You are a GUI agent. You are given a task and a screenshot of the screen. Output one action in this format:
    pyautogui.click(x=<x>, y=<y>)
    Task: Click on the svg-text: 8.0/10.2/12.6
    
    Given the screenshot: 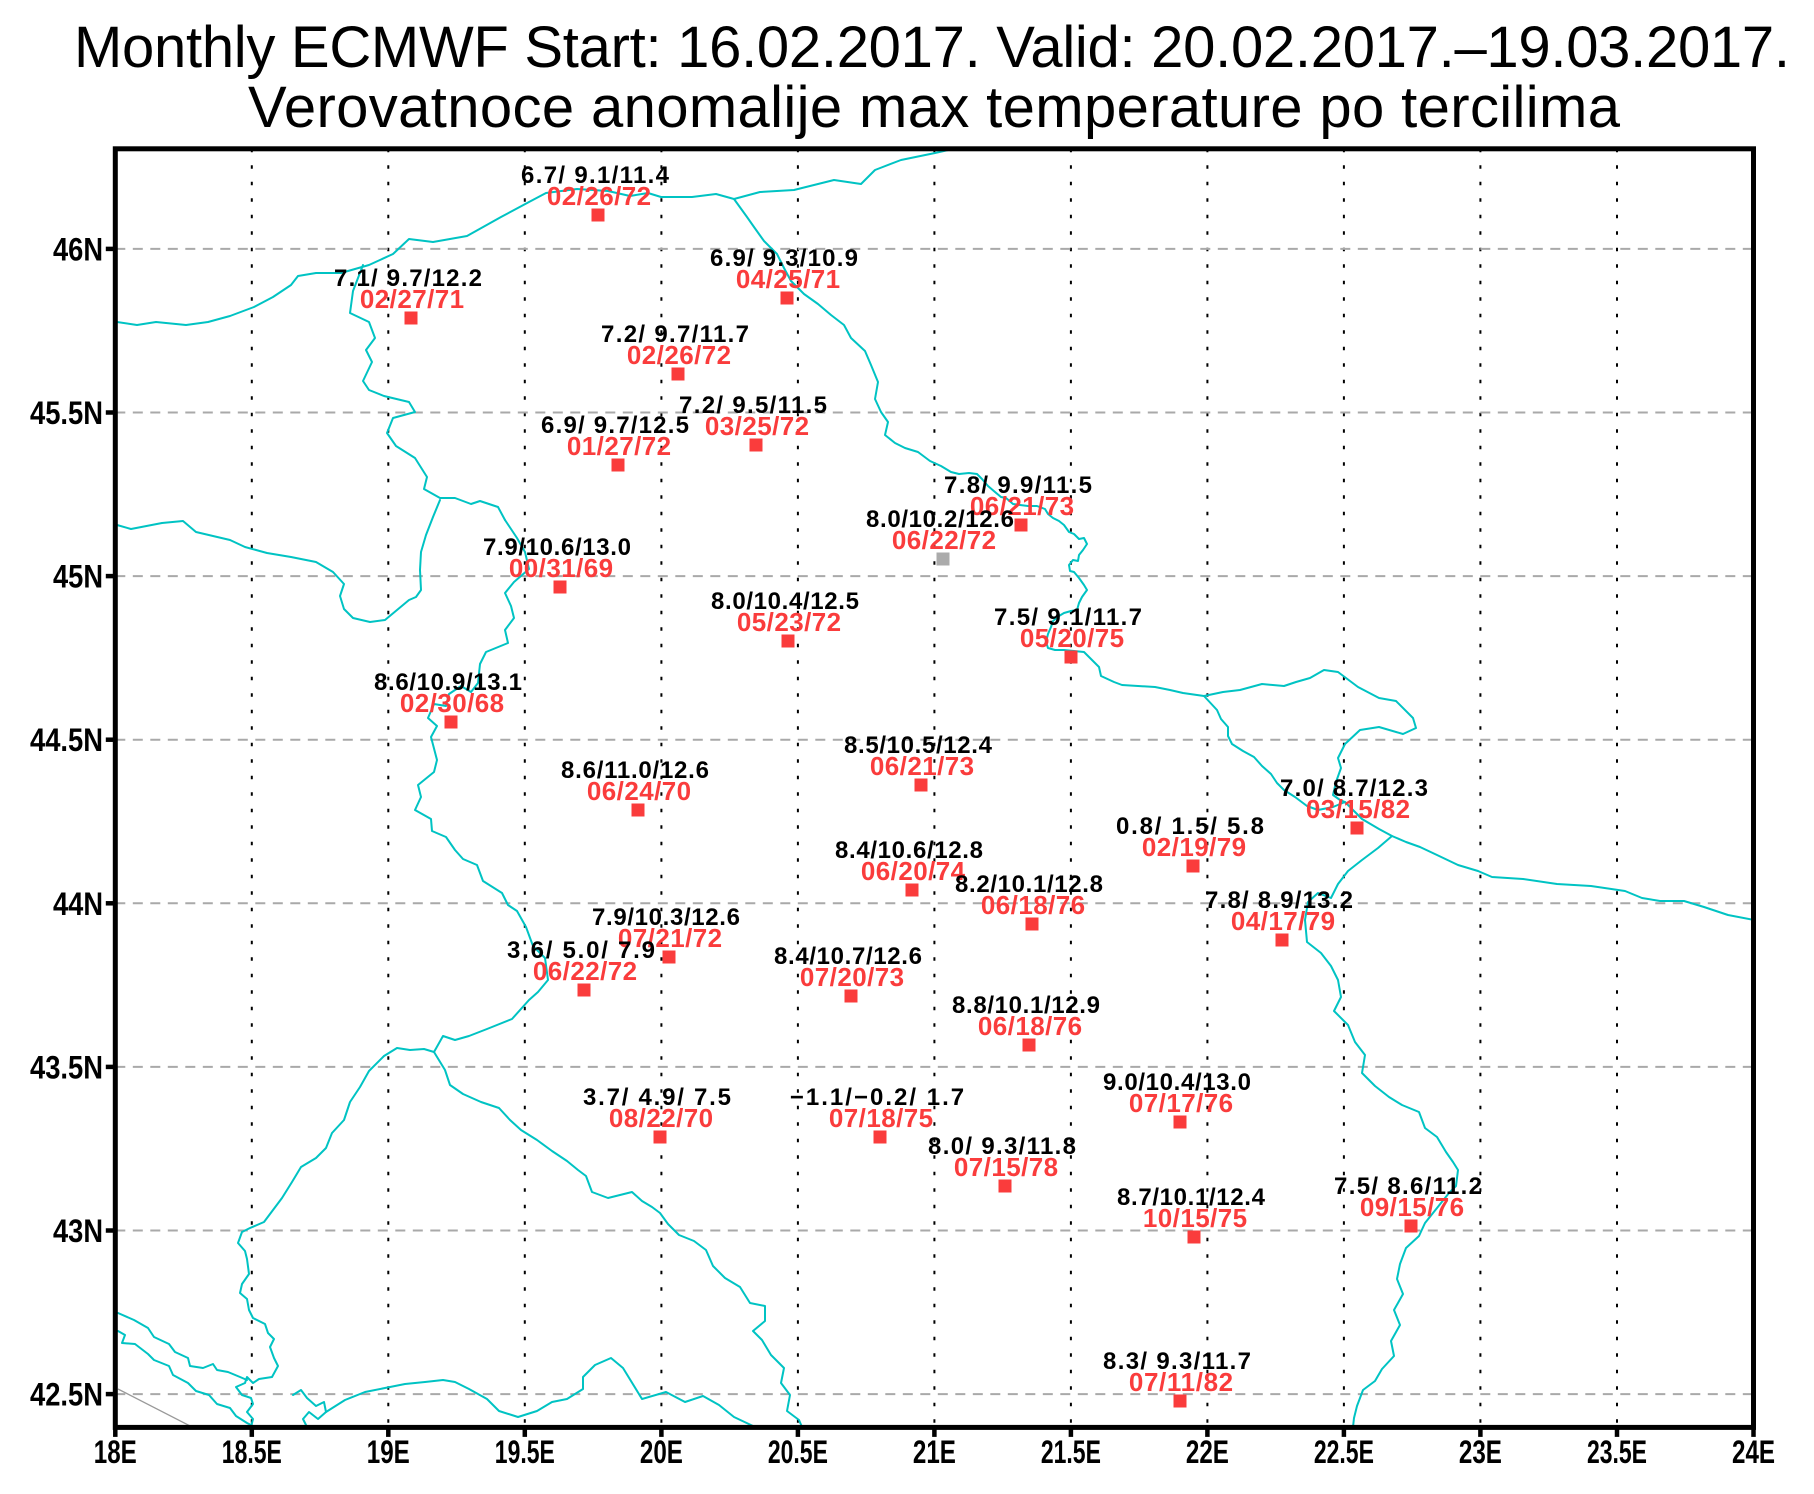 What is the action you would take?
    pyautogui.click(x=940, y=519)
    